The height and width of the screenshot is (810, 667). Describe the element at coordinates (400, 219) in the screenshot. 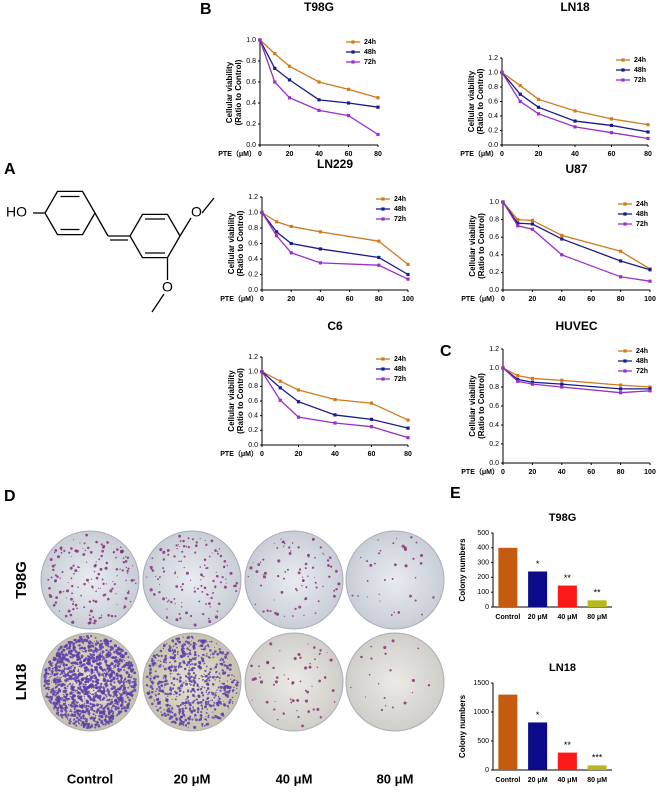

I see `legend-label: 72h` at that location.